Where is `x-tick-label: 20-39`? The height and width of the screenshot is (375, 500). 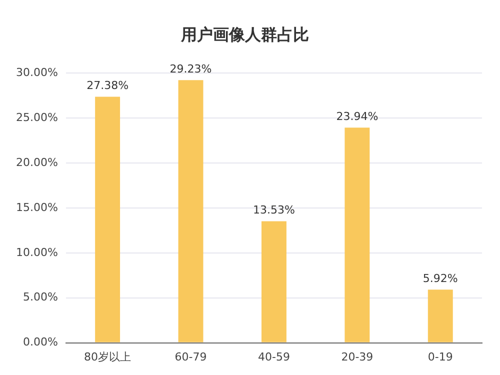 x-tick-label: 20-39 is located at coordinates (357, 357).